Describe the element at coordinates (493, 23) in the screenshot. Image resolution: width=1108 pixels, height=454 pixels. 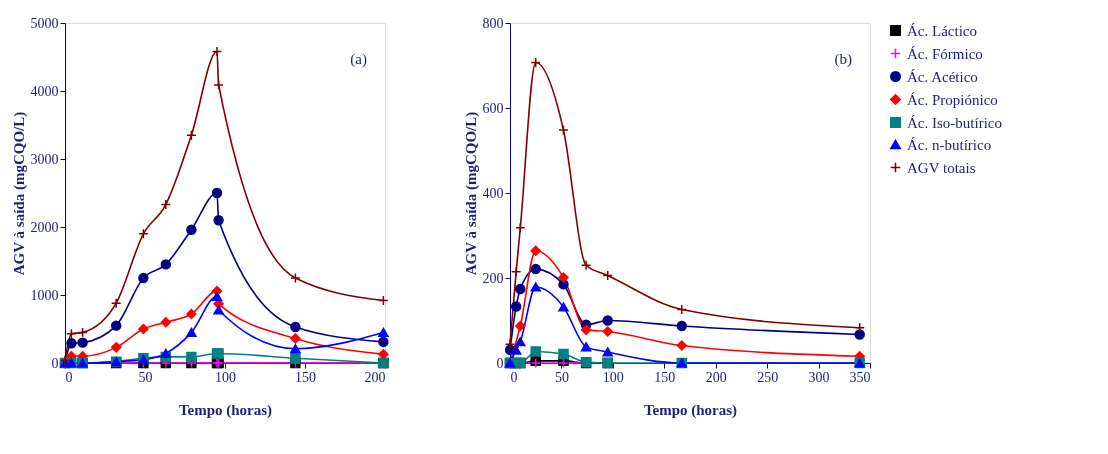
I see `y-tick-label: 800` at that location.